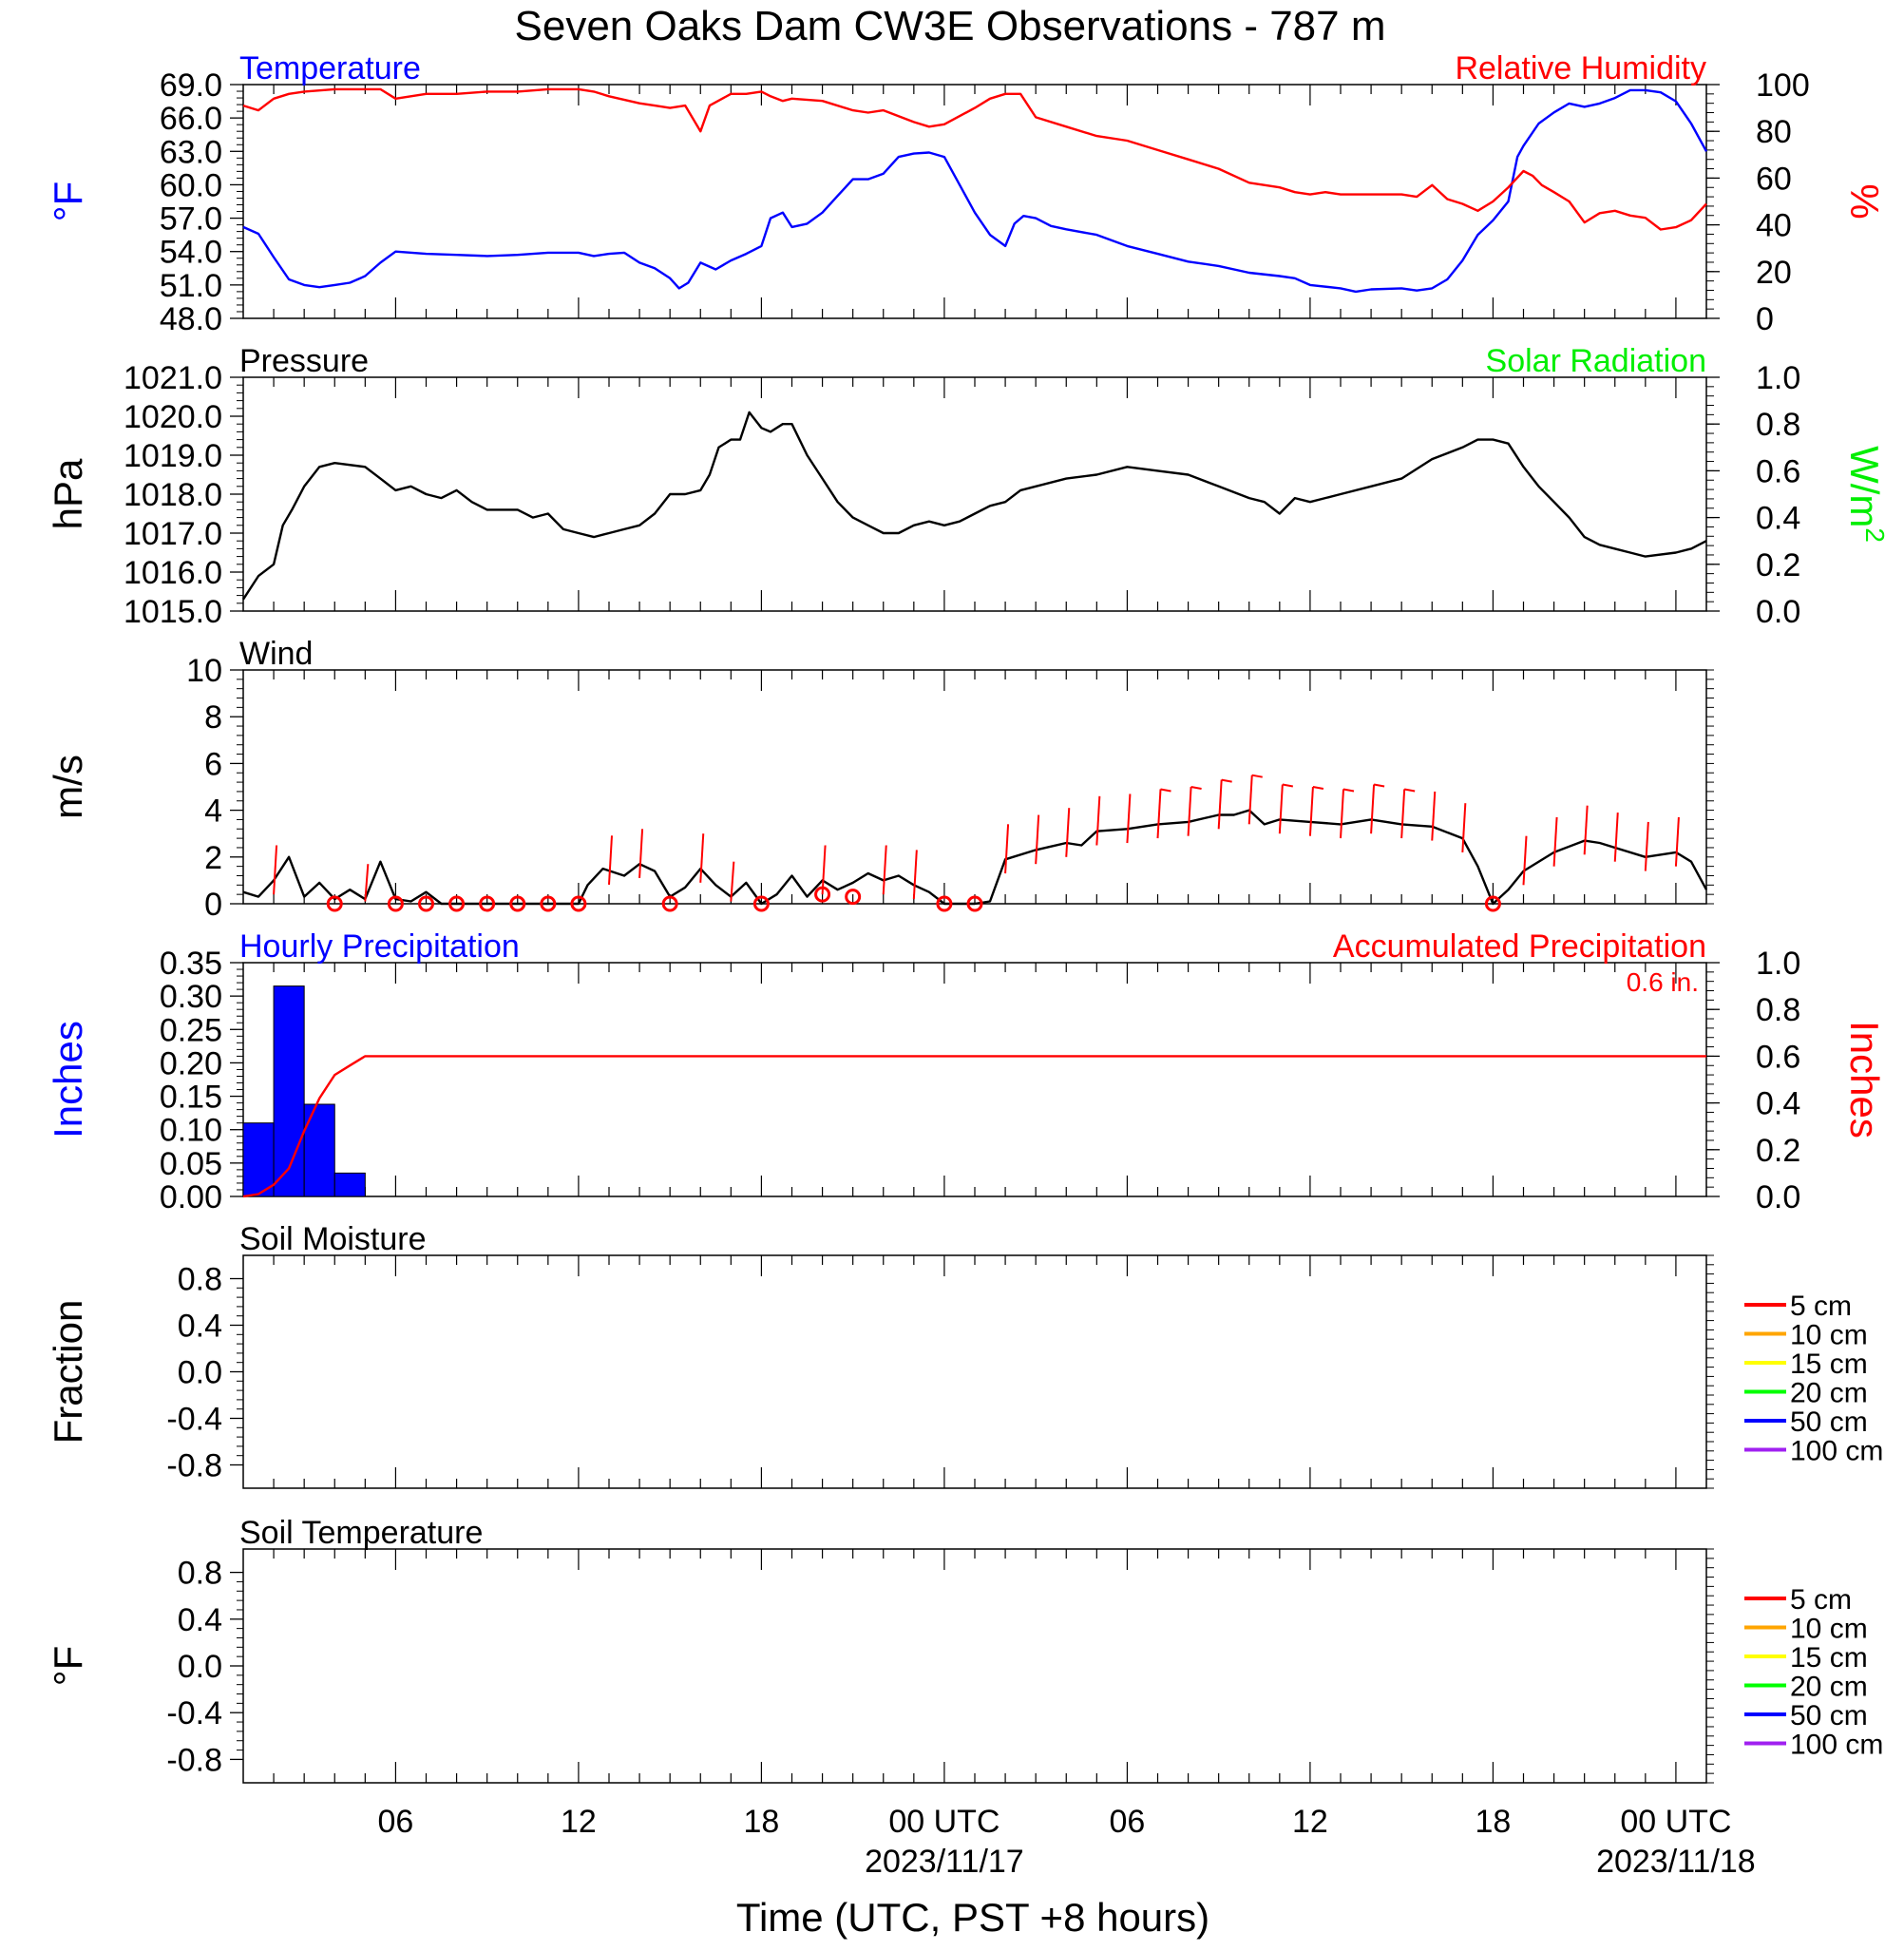 This screenshot has width=1904, height=1951. Describe the element at coordinates (191, 119) in the screenshot. I see `y-tick-label: 66.0` at that location.